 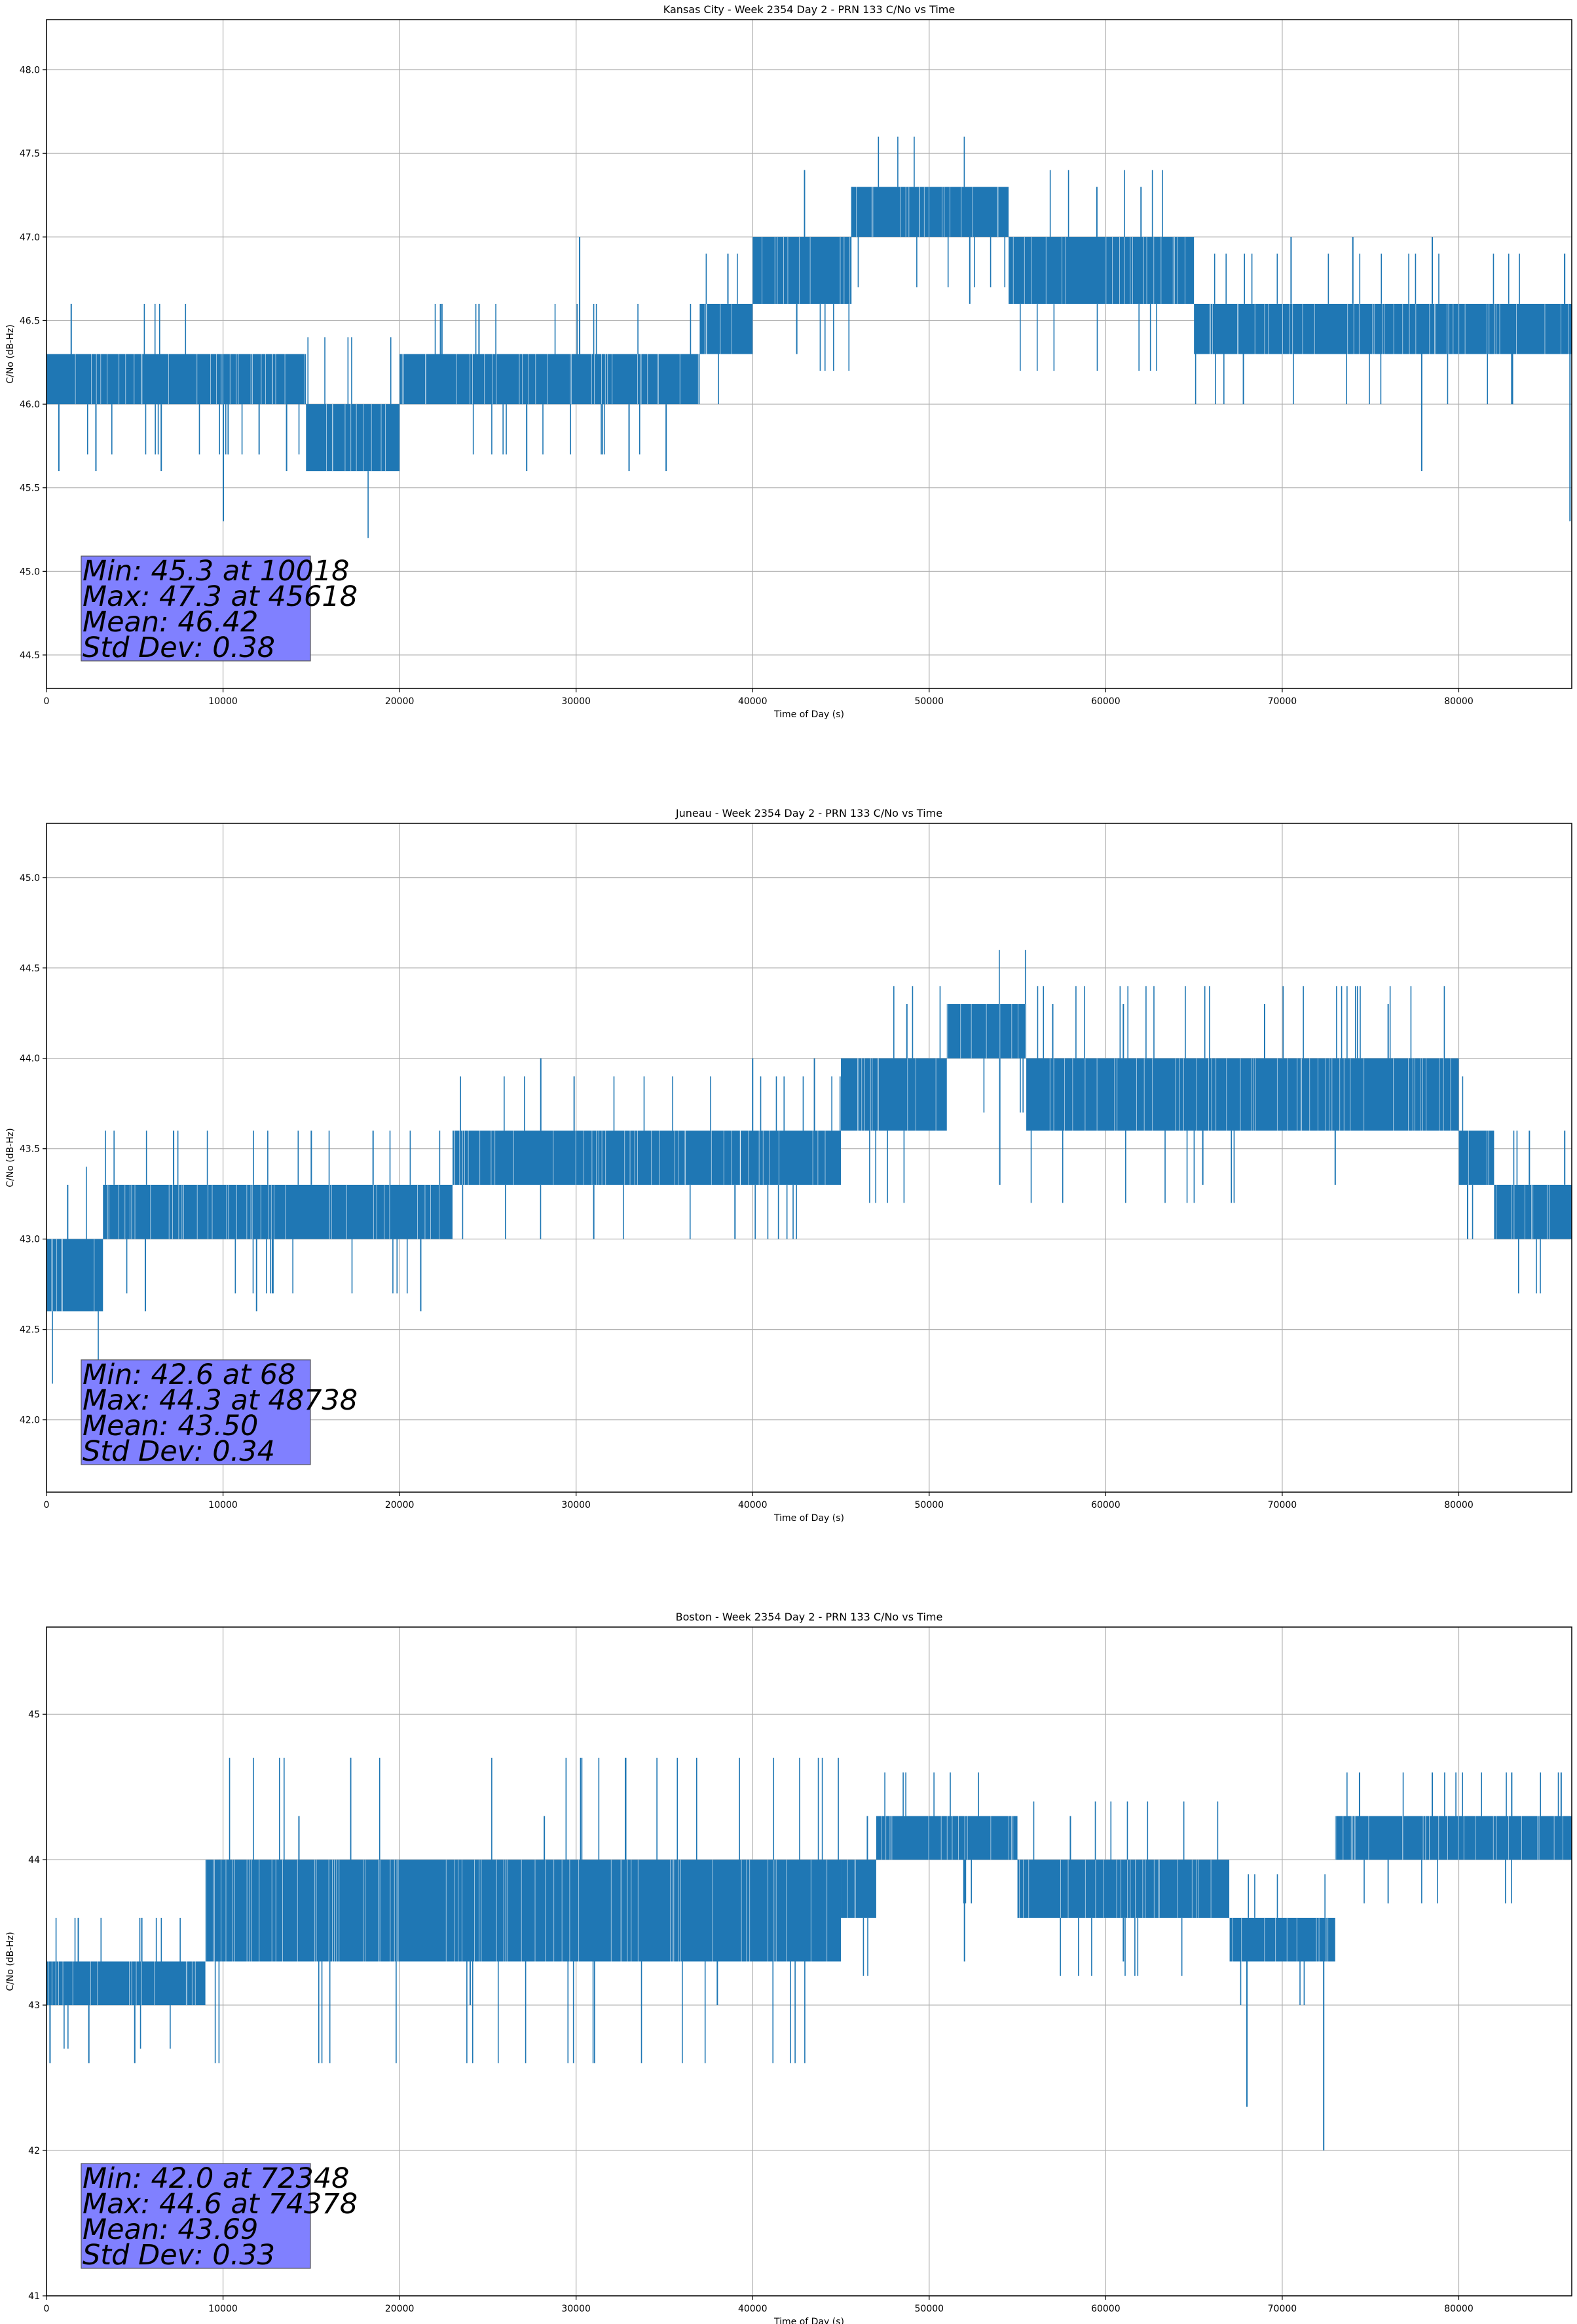 I want to click on y-tick-label: 41, so click(x=34, y=2296).